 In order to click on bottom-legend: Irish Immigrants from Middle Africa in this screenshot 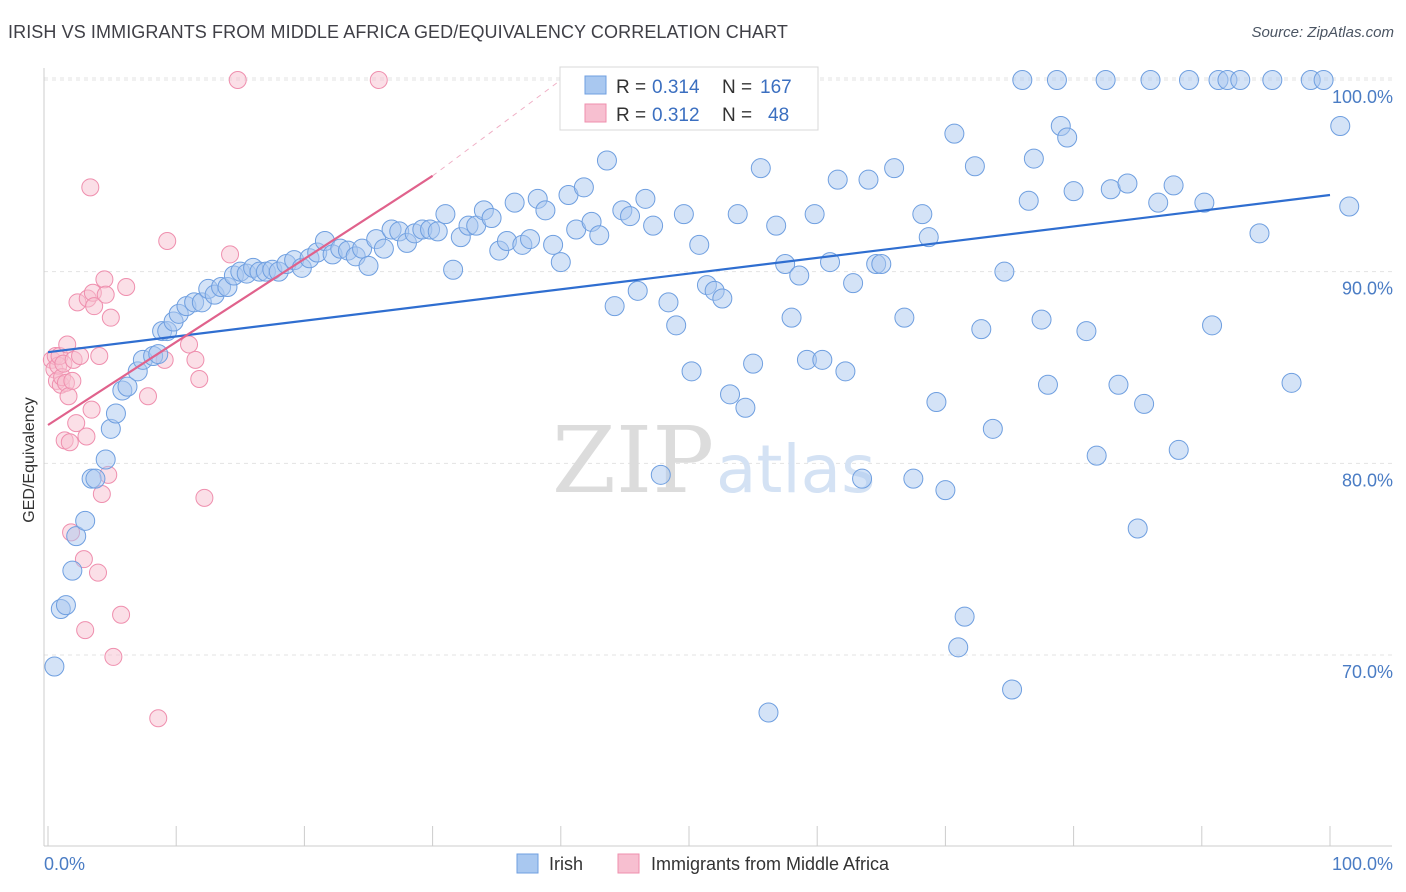, I will do `click(703, 863)`.